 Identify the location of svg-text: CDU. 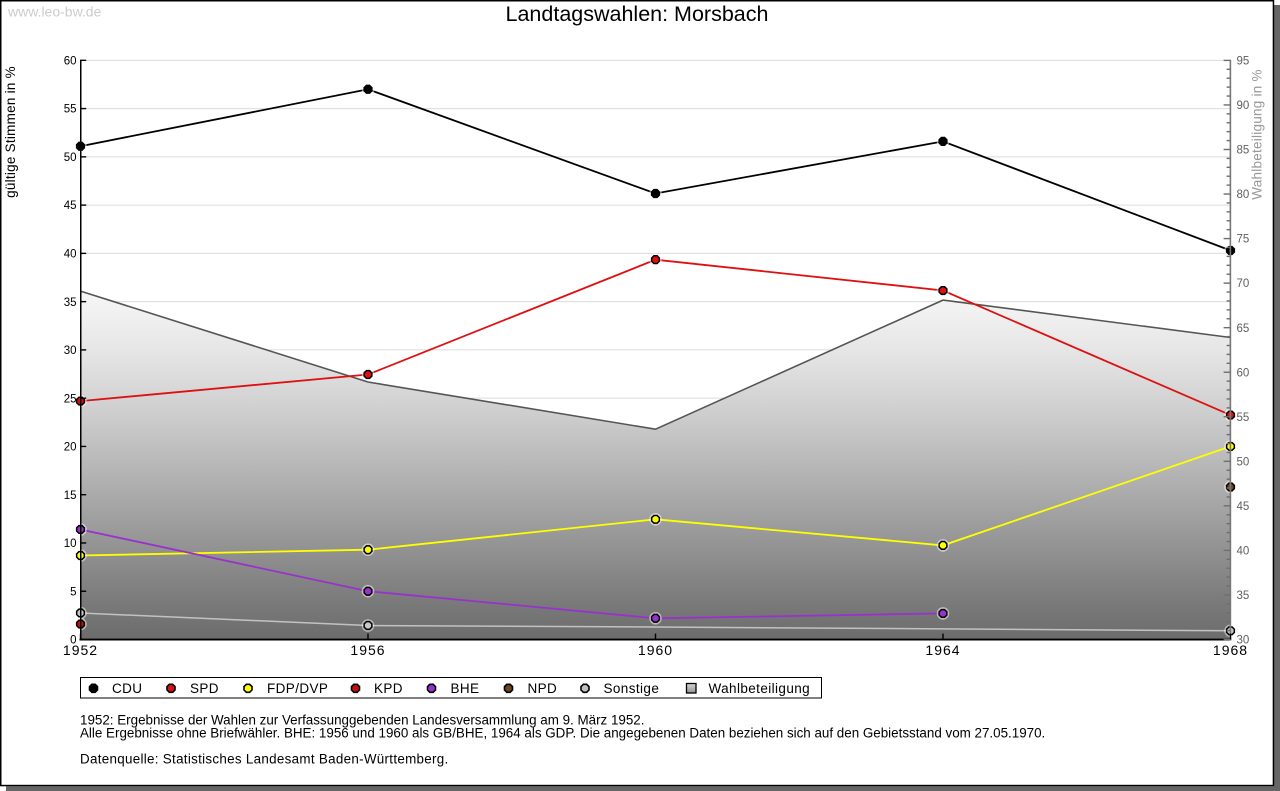
(127, 688).